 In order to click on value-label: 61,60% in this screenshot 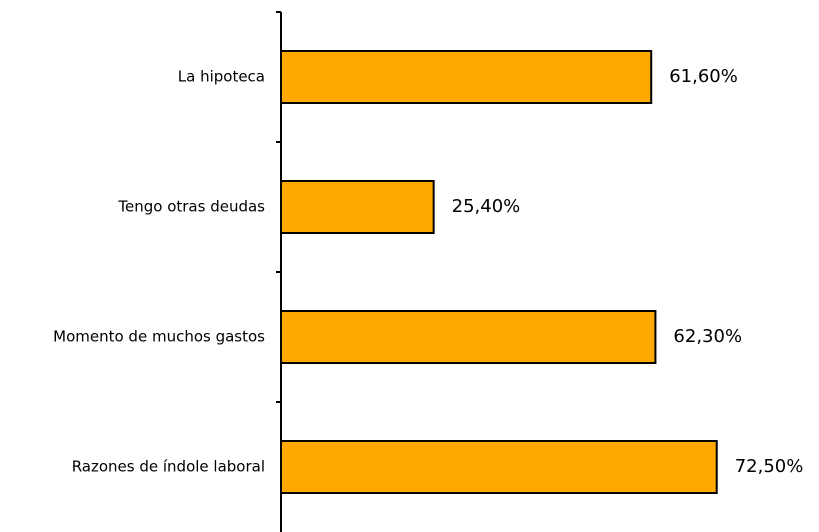, I will do `click(703, 76)`.